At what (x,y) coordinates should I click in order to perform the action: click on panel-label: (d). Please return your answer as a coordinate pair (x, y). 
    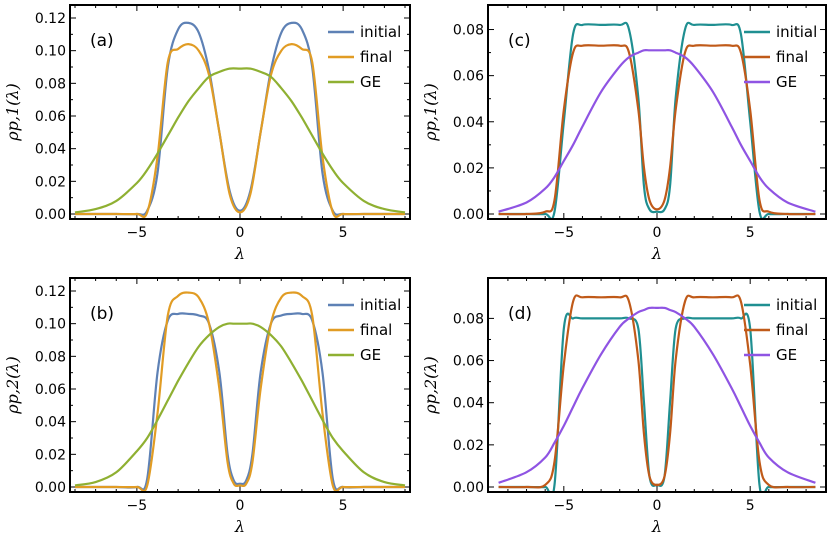
    Looking at the image, I should click on (520, 314).